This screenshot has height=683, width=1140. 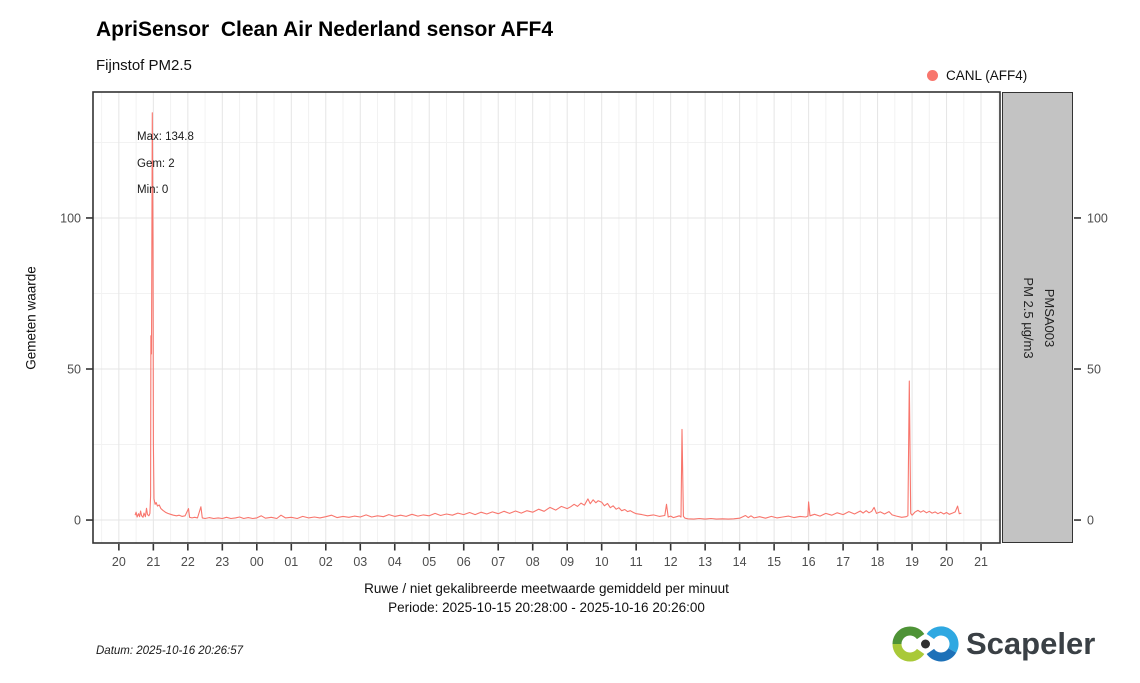 What do you see at coordinates (1049, 317) in the screenshot?
I see `strip-line1: PMSA003` at bounding box center [1049, 317].